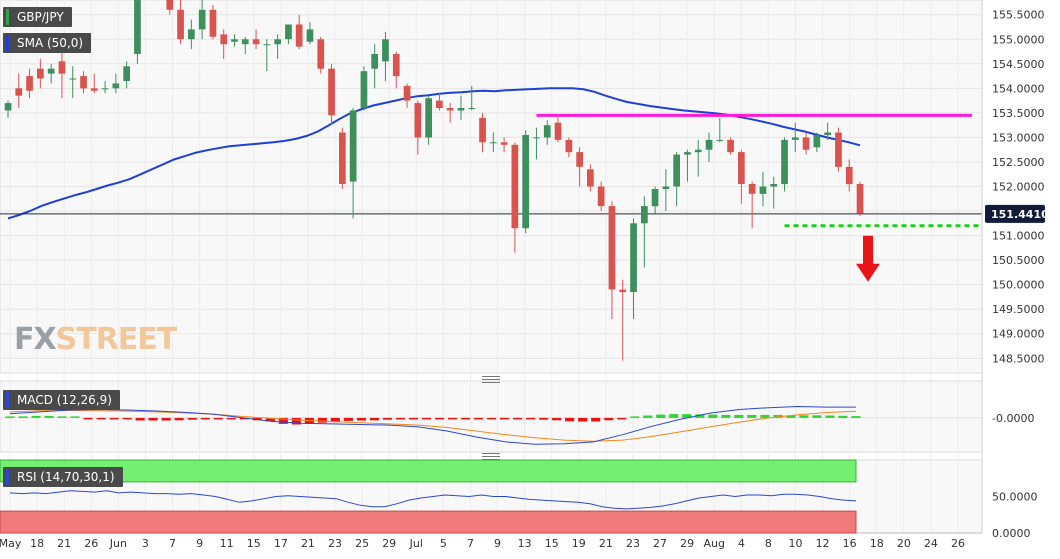  I want to click on bearish-arrow-head, so click(868, 272).